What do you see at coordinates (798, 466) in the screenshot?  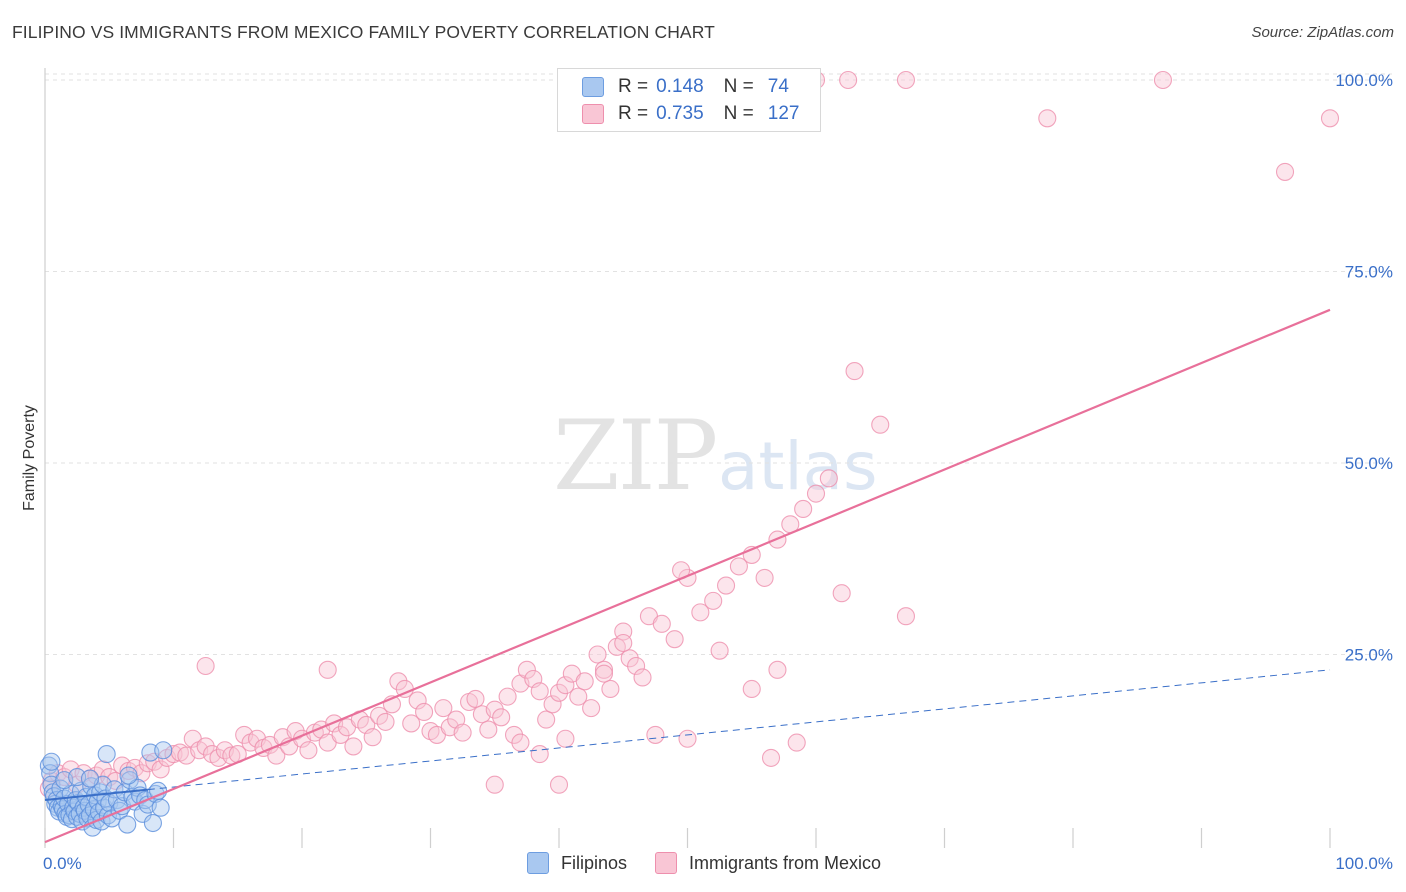 I see `watermark-atlas: atlas` at bounding box center [798, 466].